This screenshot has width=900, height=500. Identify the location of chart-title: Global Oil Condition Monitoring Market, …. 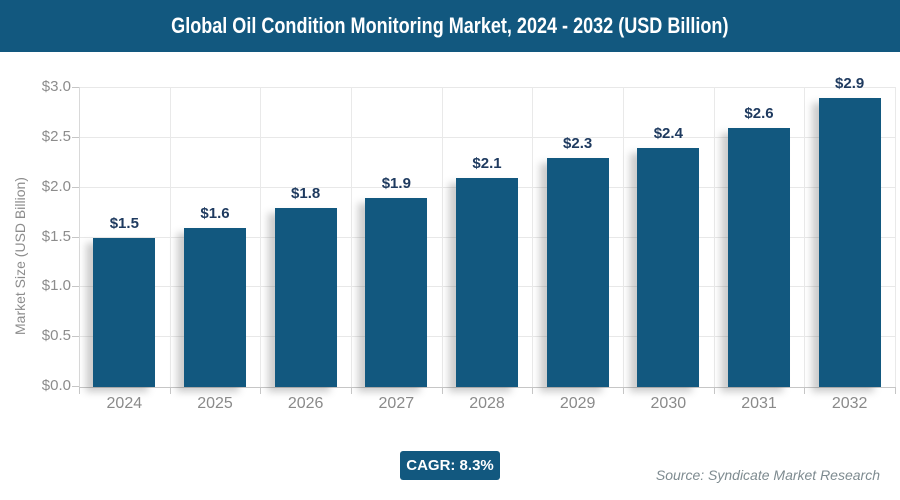
(450, 25).